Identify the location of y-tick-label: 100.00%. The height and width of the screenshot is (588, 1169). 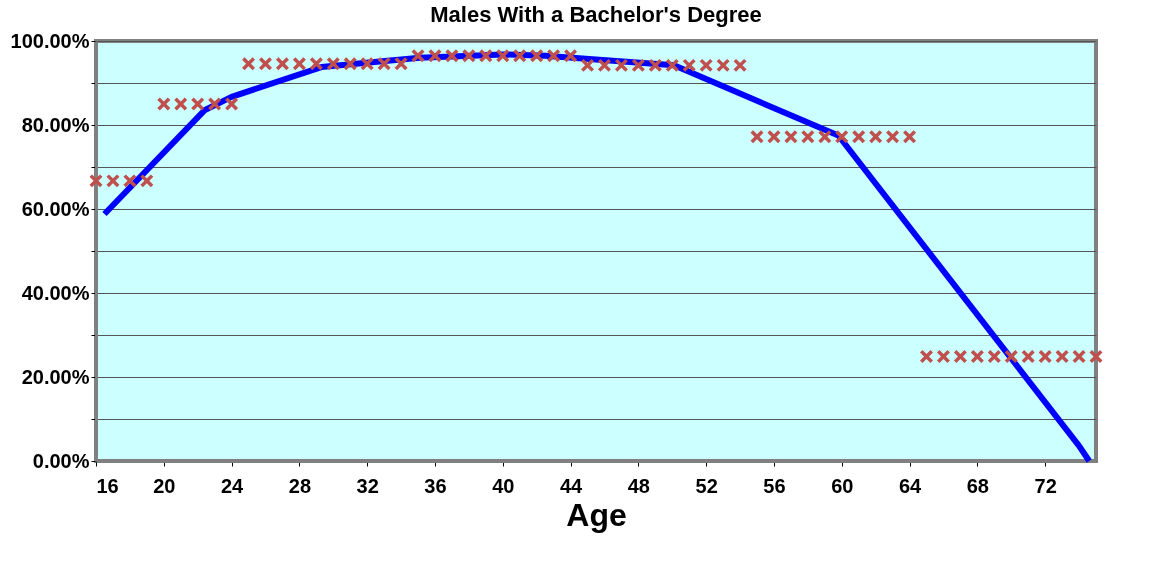
(50, 40).